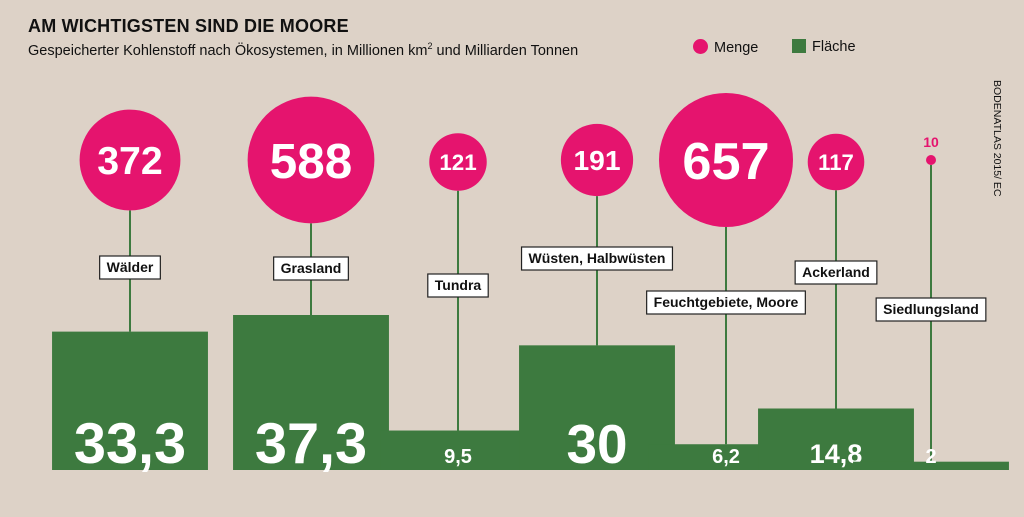  Describe the element at coordinates (726, 457) in the screenshot. I see `bar-value-label: 6,2` at that location.